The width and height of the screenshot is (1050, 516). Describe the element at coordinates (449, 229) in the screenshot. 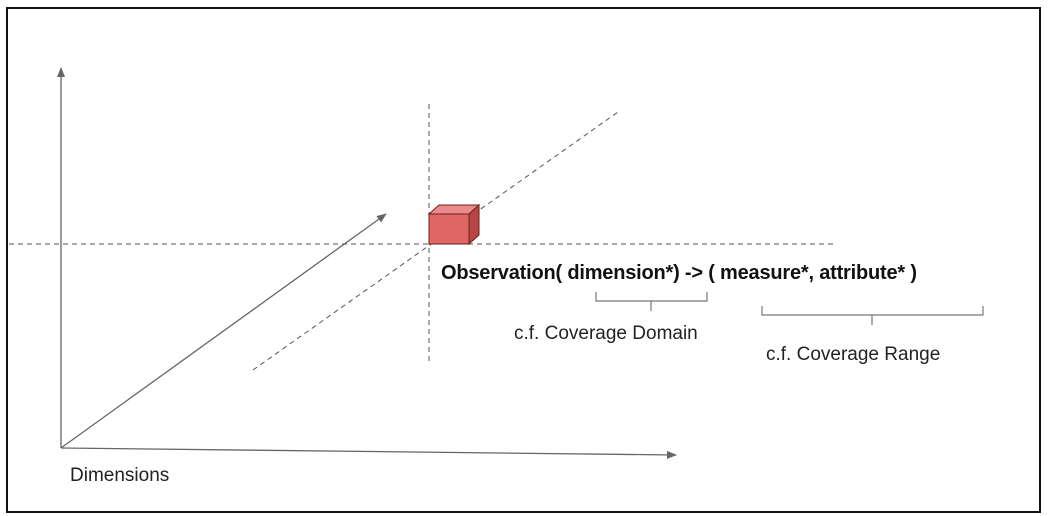

I see `cube-front-face` at that location.